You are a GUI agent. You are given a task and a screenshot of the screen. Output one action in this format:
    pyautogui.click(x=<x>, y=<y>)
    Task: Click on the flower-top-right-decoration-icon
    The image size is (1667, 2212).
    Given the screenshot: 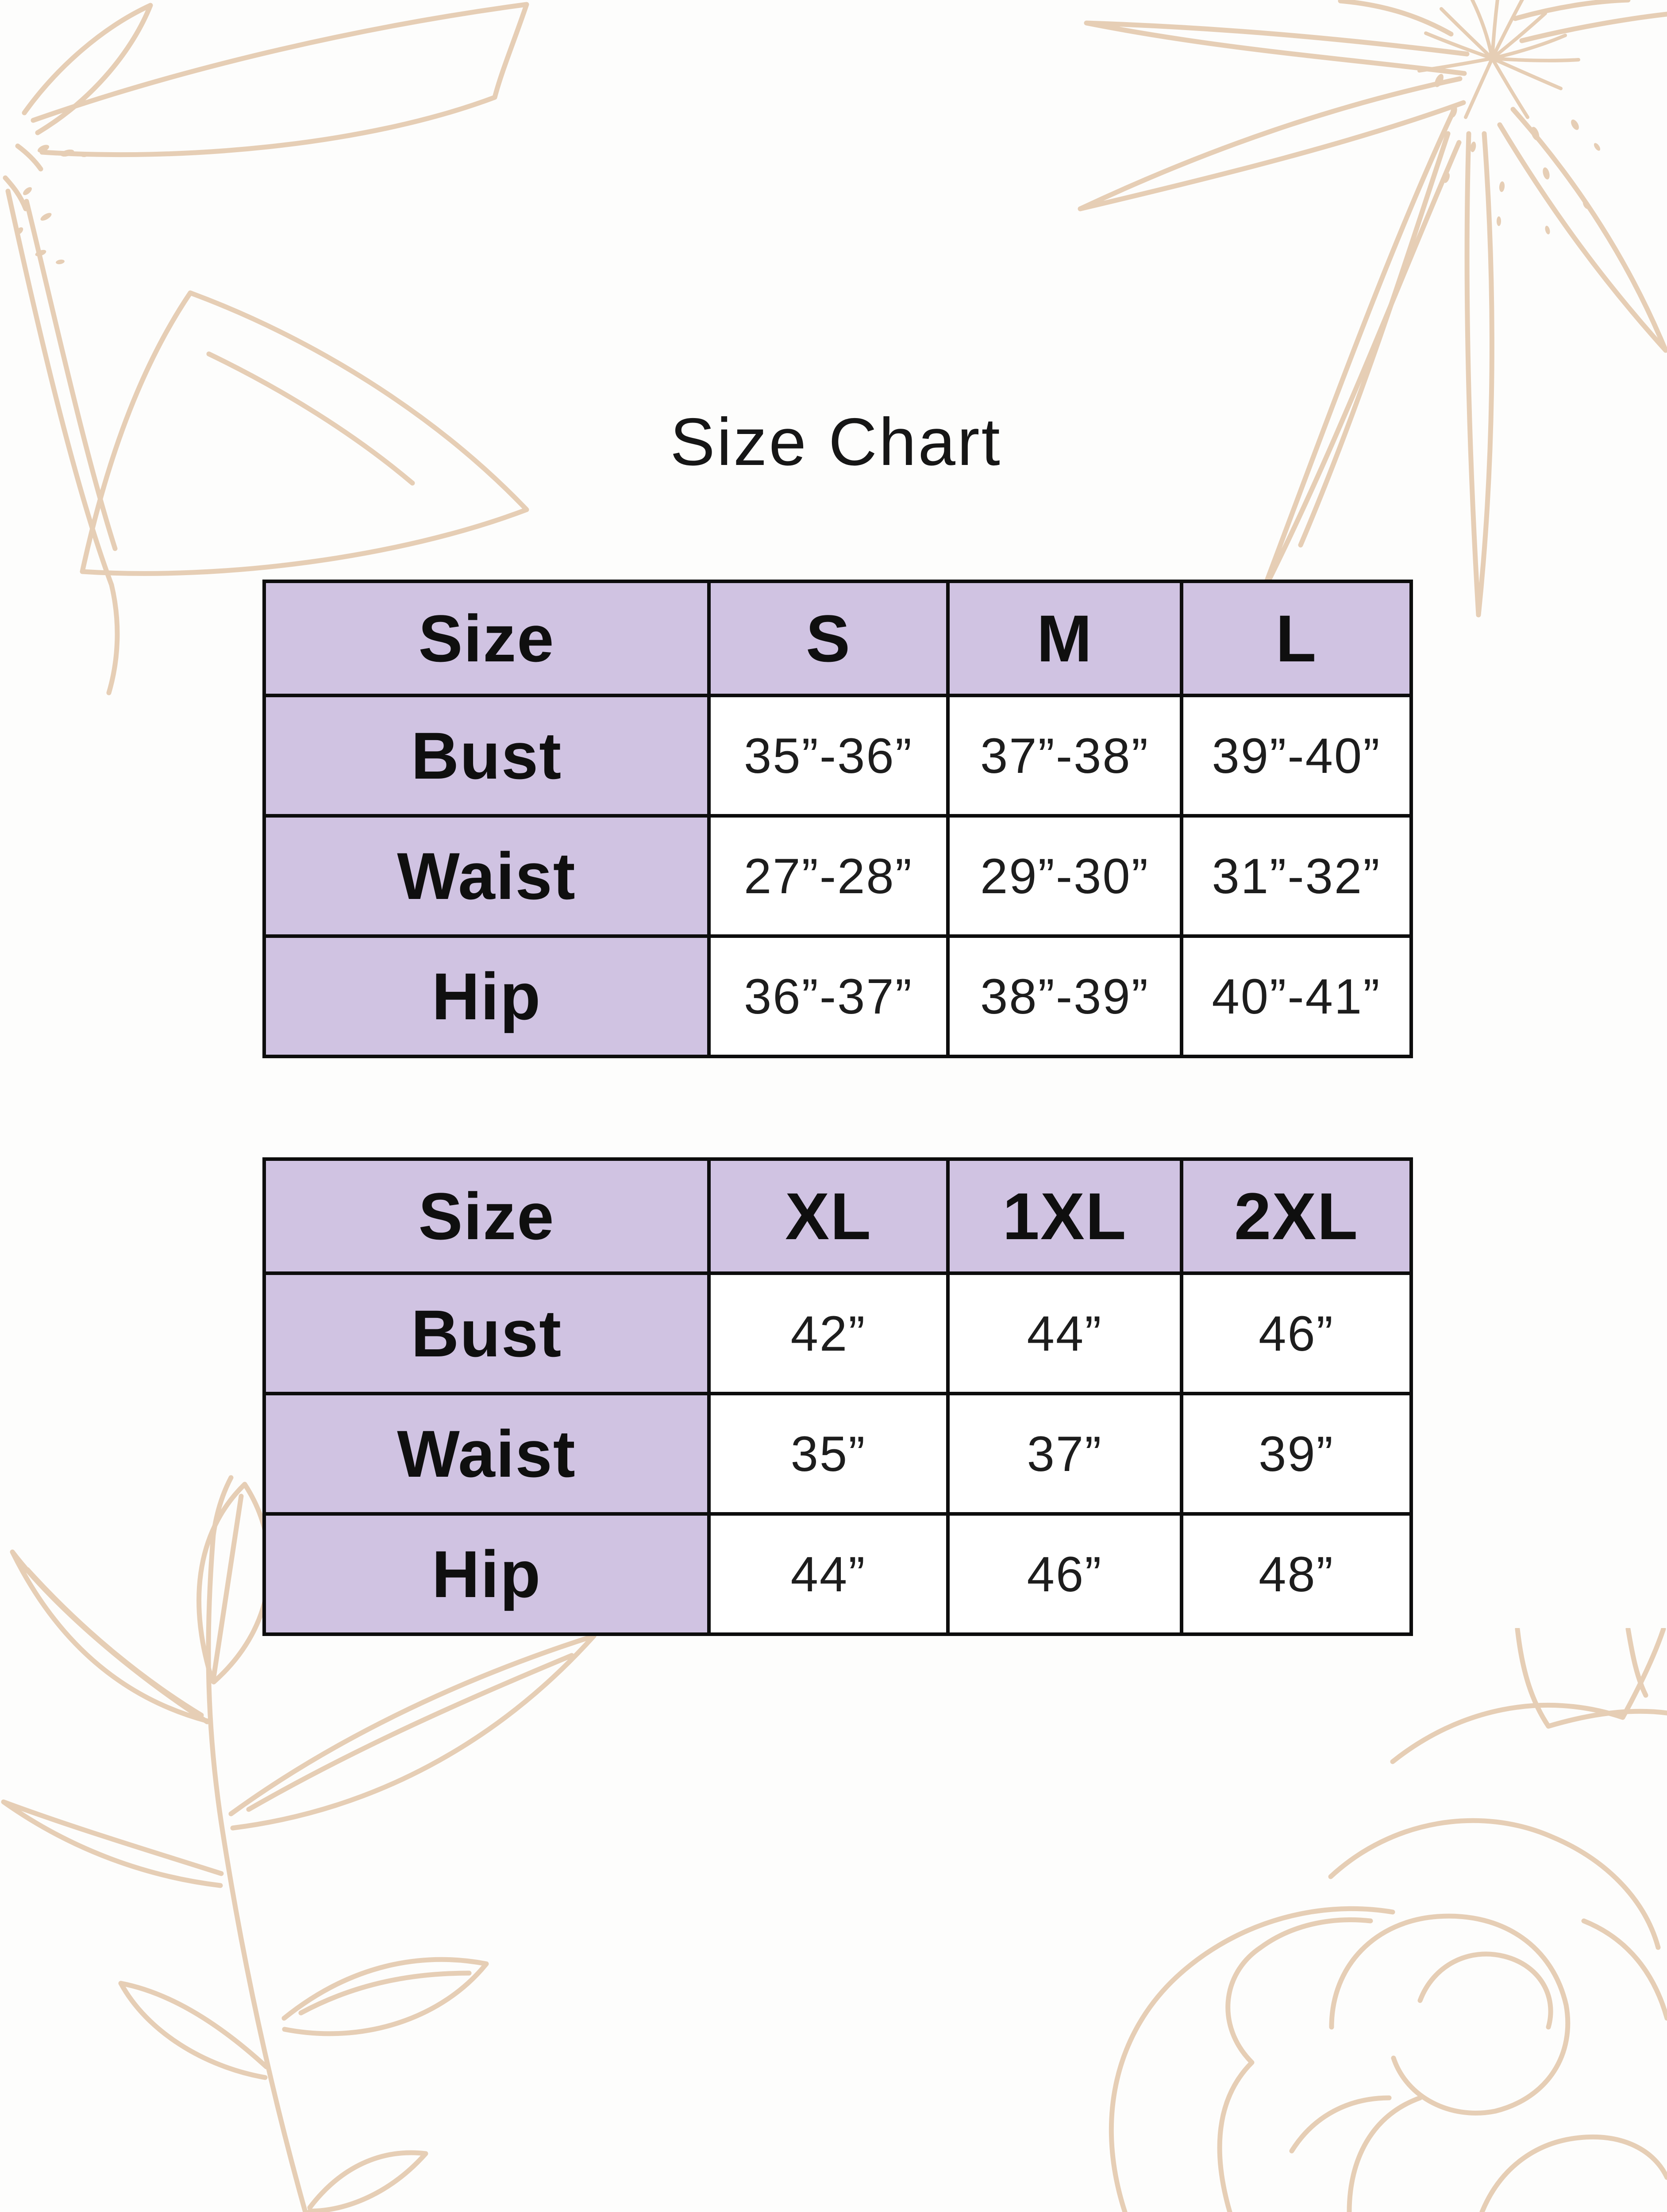 What is the action you would take?
    pyautogui.click(x=1372, y=309)
    